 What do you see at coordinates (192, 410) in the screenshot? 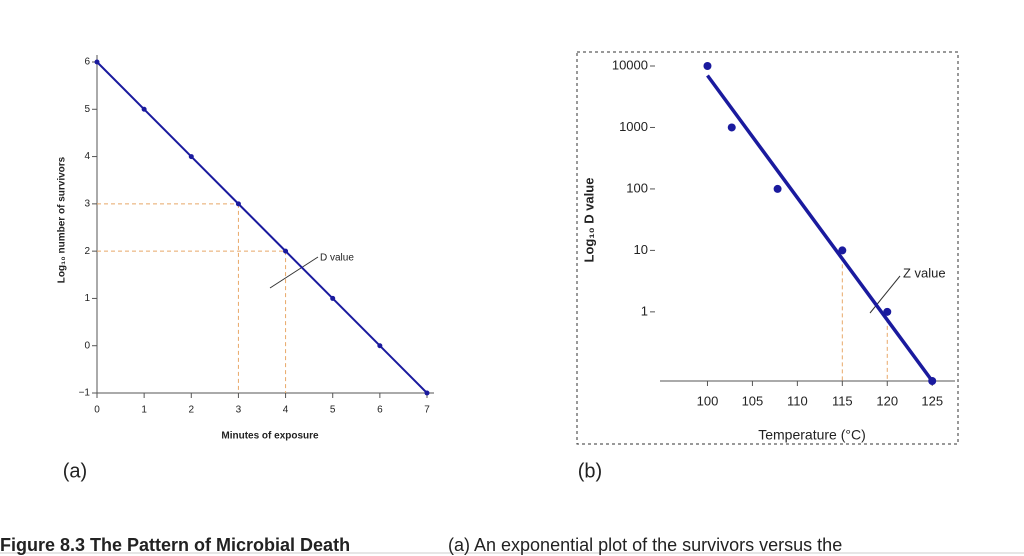
I see `x-tick-label: 2` at bounding box center [192, 410].